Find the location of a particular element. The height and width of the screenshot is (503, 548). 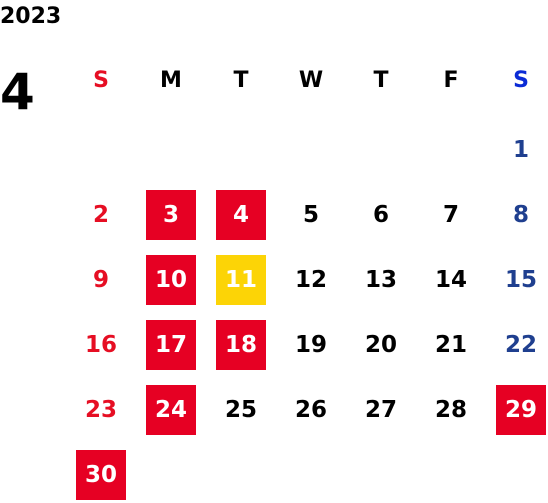

calendar-day: 7 is located at coordinates (450, 215).